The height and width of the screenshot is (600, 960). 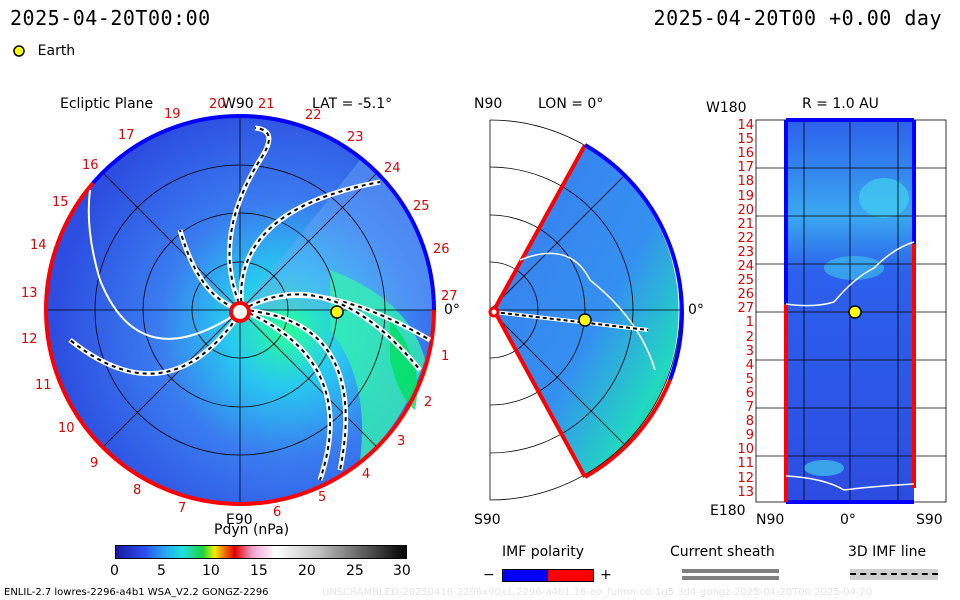 I want to click on rotation-number: 8, so click(x=137, y=490).